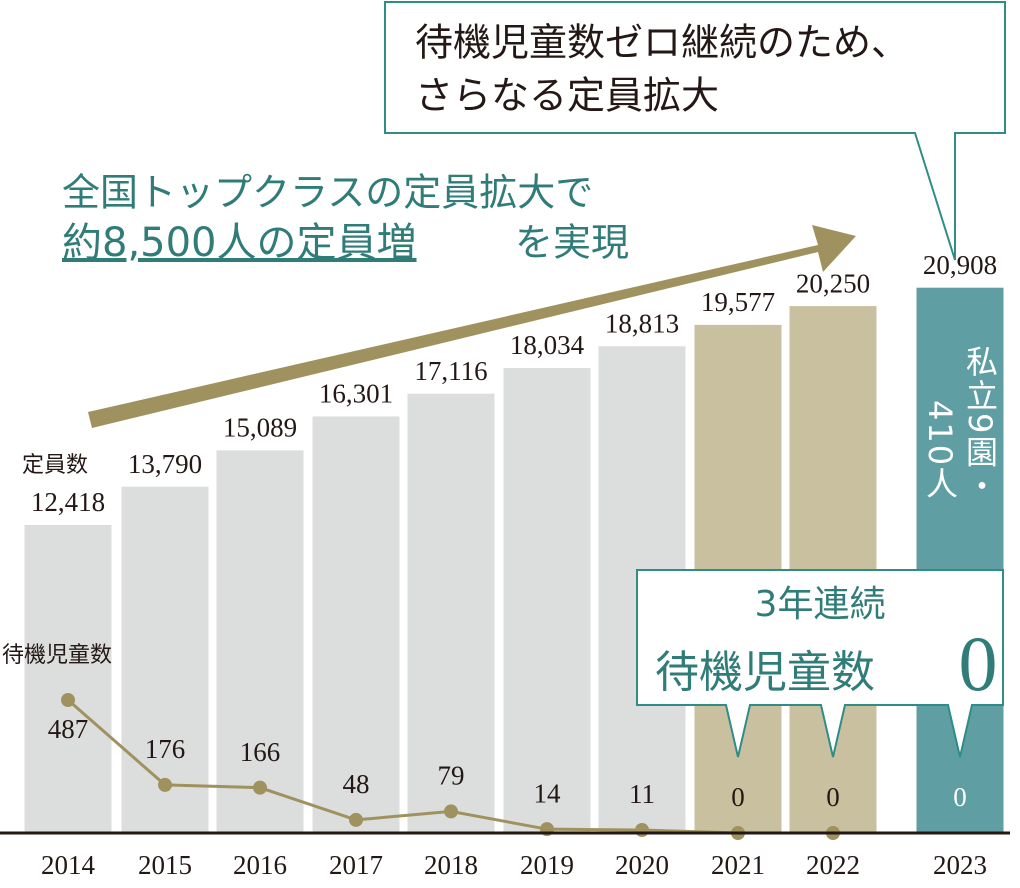 This screenshot has height=888, width=1020. Describe the element at coordinates (940, 450) in the screenshot. I see `bar-note: 410人` at that location.